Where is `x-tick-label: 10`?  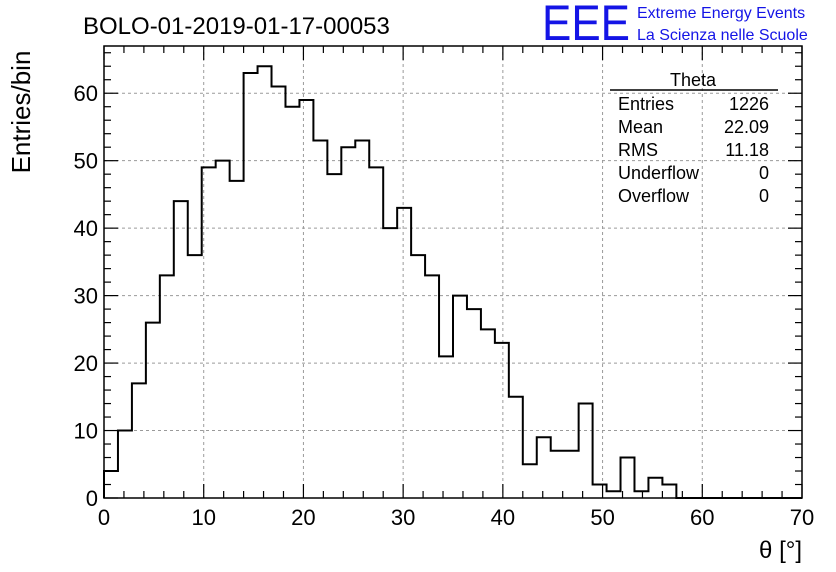
x-tick-label: 10 is located at coordinates (203, 517).